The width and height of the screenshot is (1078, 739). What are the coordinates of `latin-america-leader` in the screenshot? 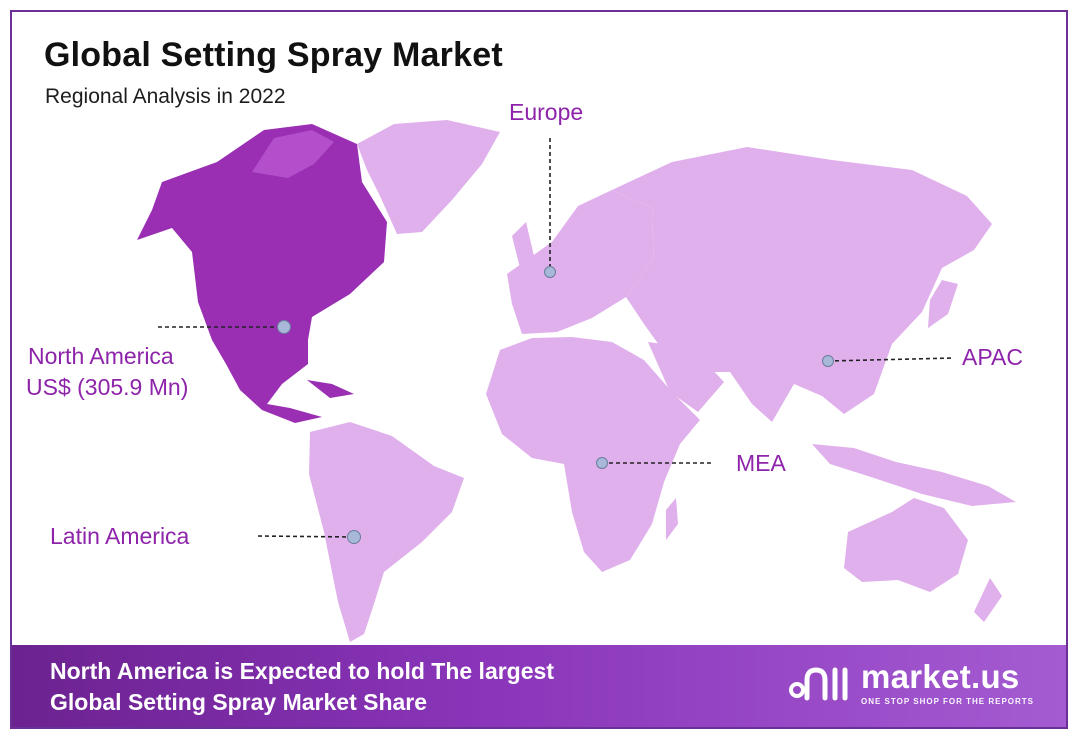 It's located at (306, 536).